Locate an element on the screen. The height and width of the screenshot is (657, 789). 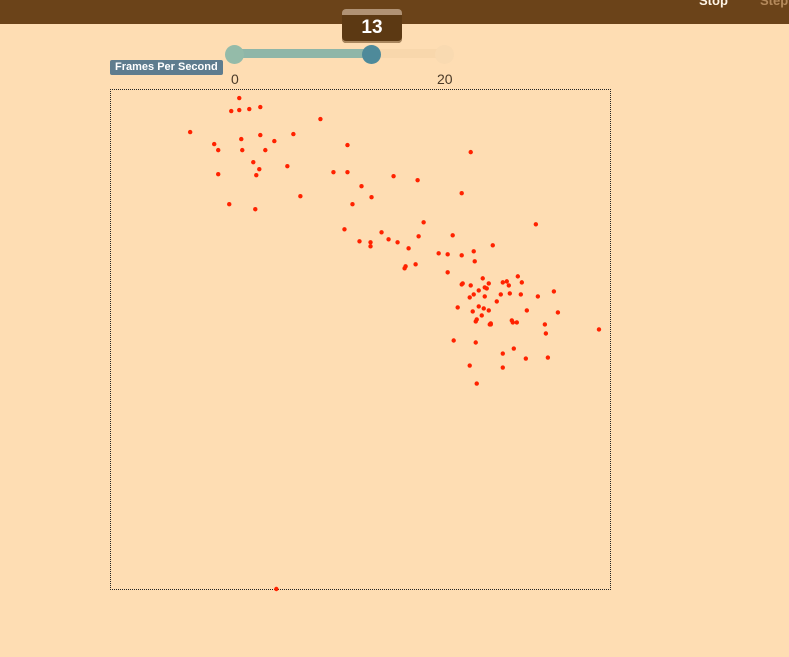
fps-slider-min-label: 0 is located at coordinates (235, 79).